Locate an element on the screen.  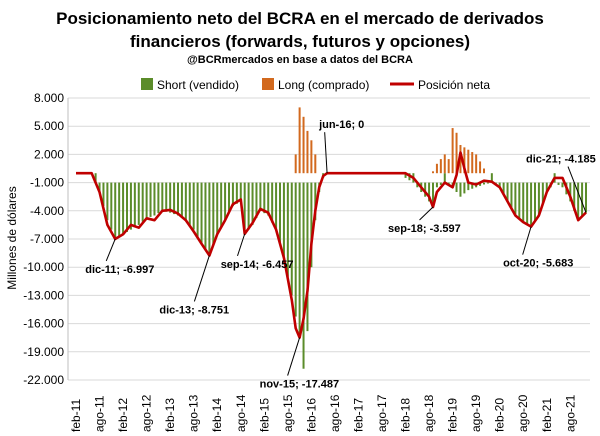
legend-swatch-long is located at coordinates (268, 84).